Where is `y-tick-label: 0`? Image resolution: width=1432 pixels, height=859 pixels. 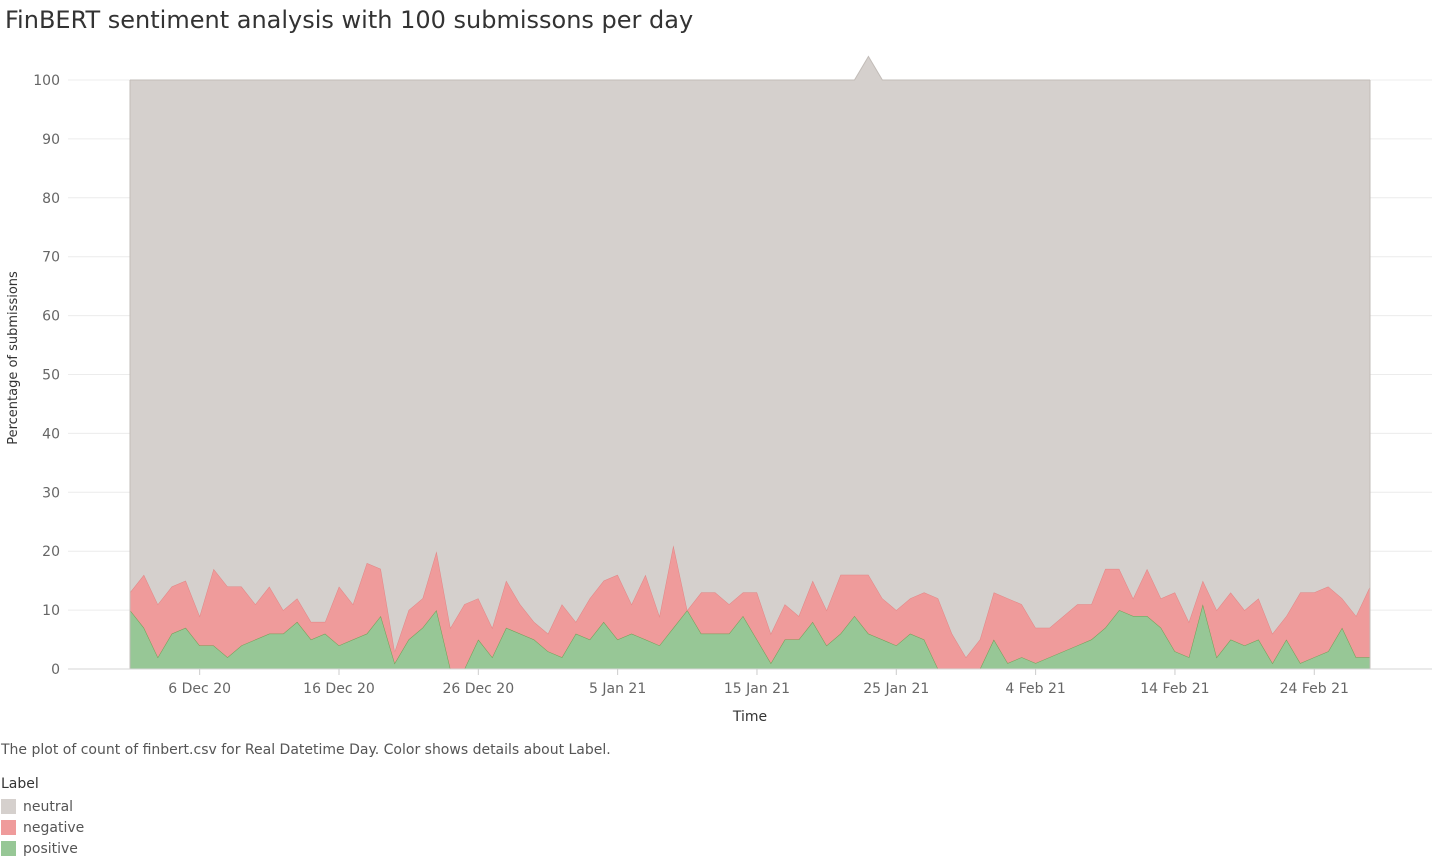
y-tick-label: 0 is located at coordinates (55, 670).